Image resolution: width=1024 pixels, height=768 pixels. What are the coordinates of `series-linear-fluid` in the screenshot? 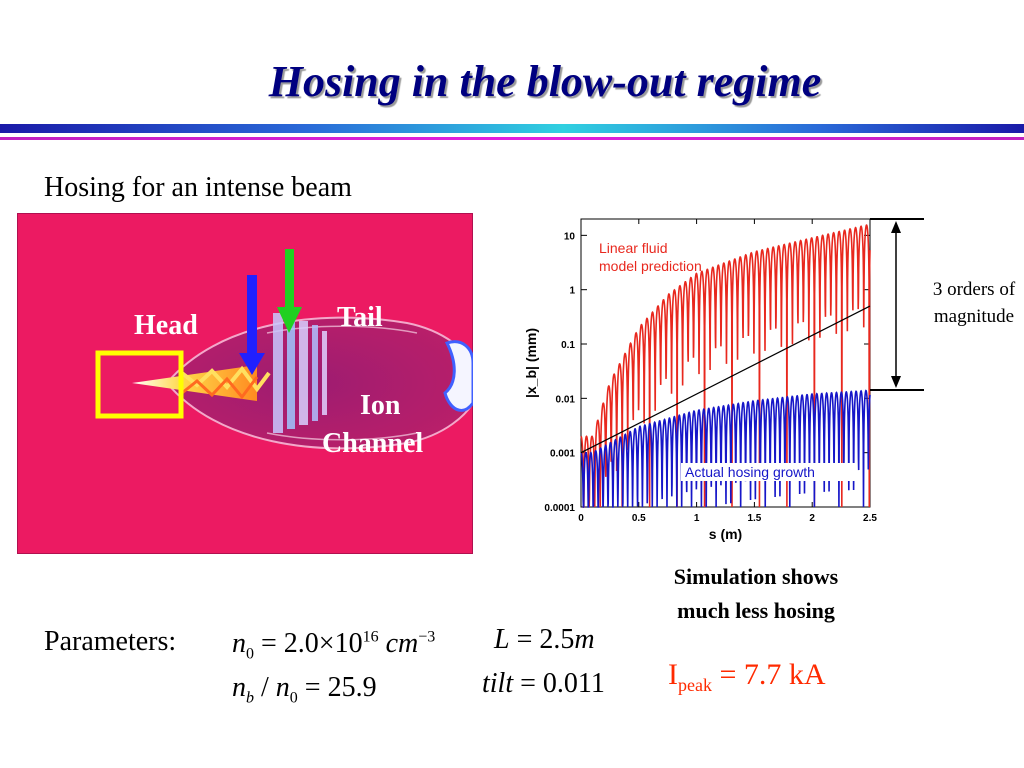 It's located at (725, 366).